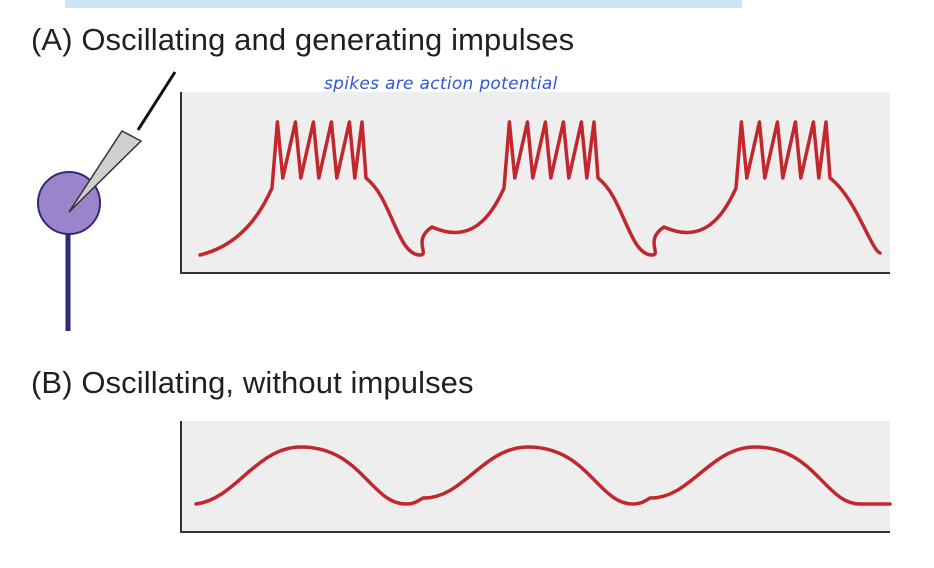 The width and height of the screenshot is (934, 568). Describe the element at coordinates (105, 171) in the screenshot. I see `recording-electrode-icon` at that location.